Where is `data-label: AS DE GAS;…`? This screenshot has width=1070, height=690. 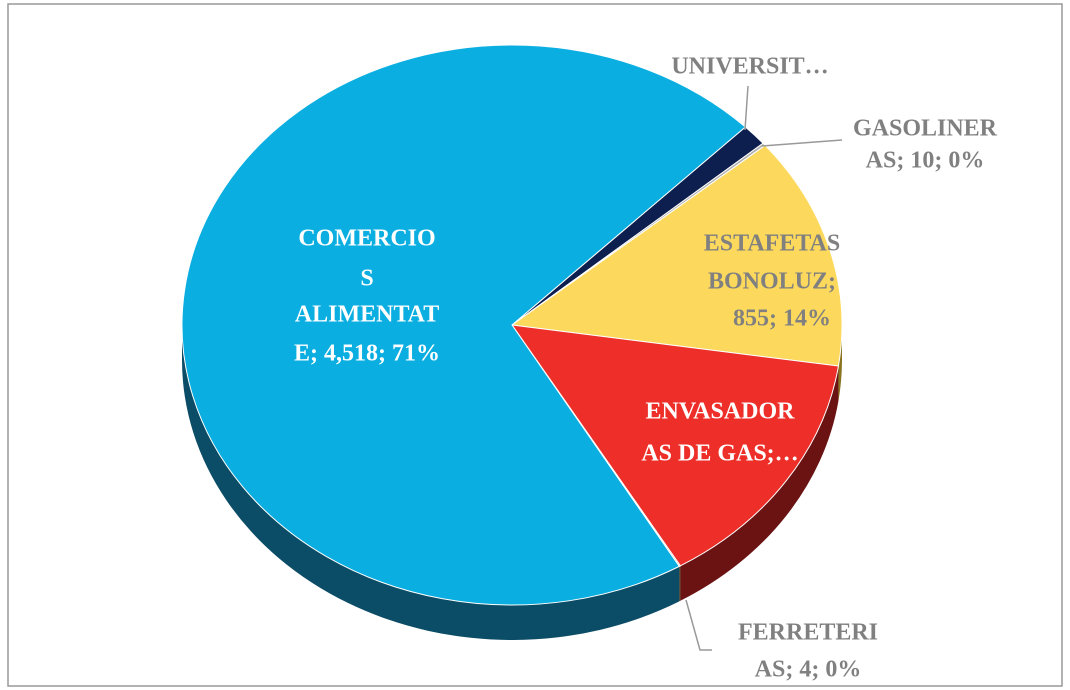 data-label: AS DE GAS;… is located at coordinates (719, 454).